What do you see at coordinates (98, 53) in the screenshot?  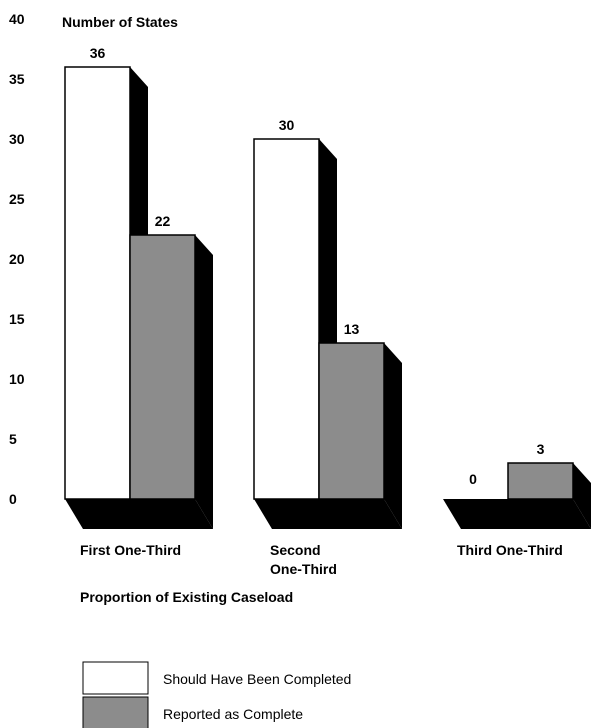 I see `data-label: 36` at bounding box center [98, 53].